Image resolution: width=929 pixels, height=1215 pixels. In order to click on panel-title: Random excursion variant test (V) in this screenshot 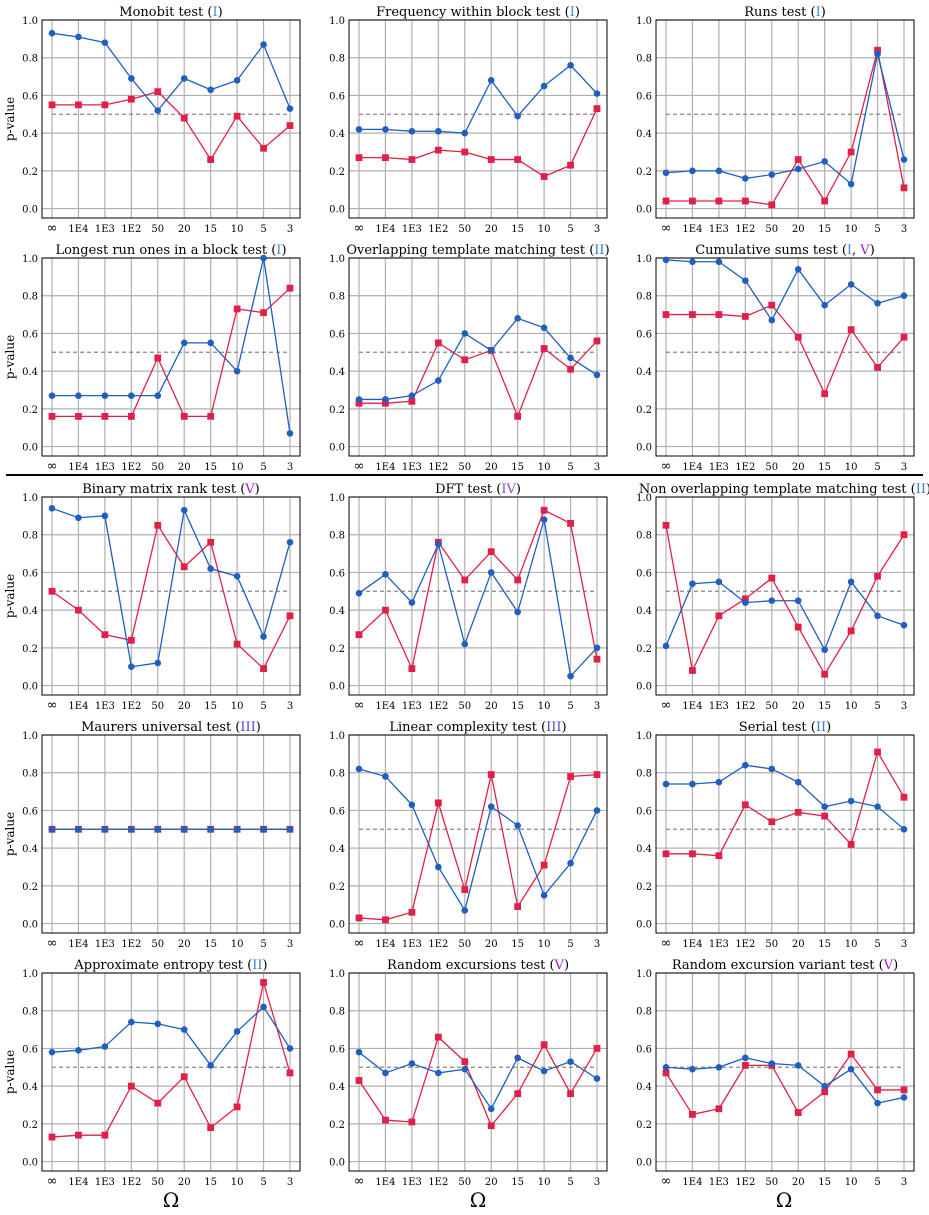, I will do `click(785, 965)`.